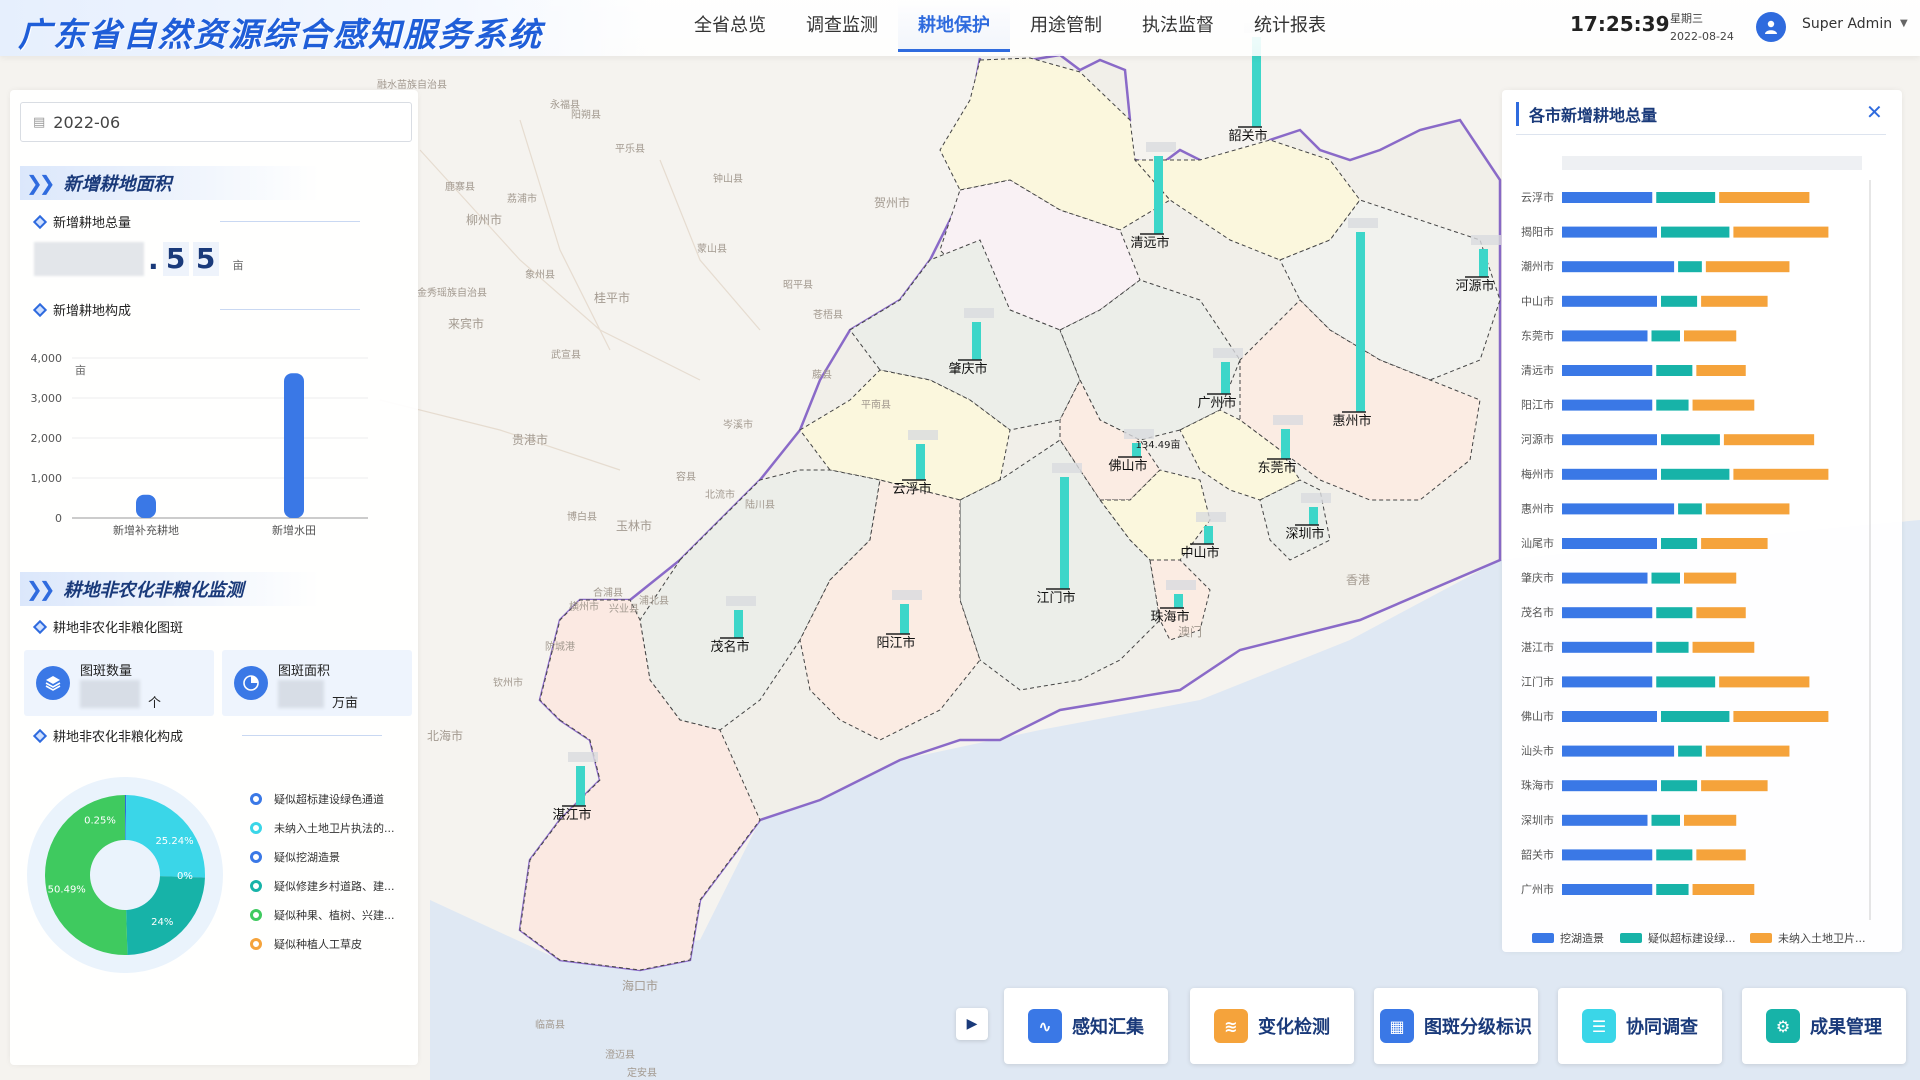 The width and height of the screenshot is (1920, 1080). Describe the element at coordinates (1771, 27) in the screenshot. I see `user-avatar-icon` at that location.